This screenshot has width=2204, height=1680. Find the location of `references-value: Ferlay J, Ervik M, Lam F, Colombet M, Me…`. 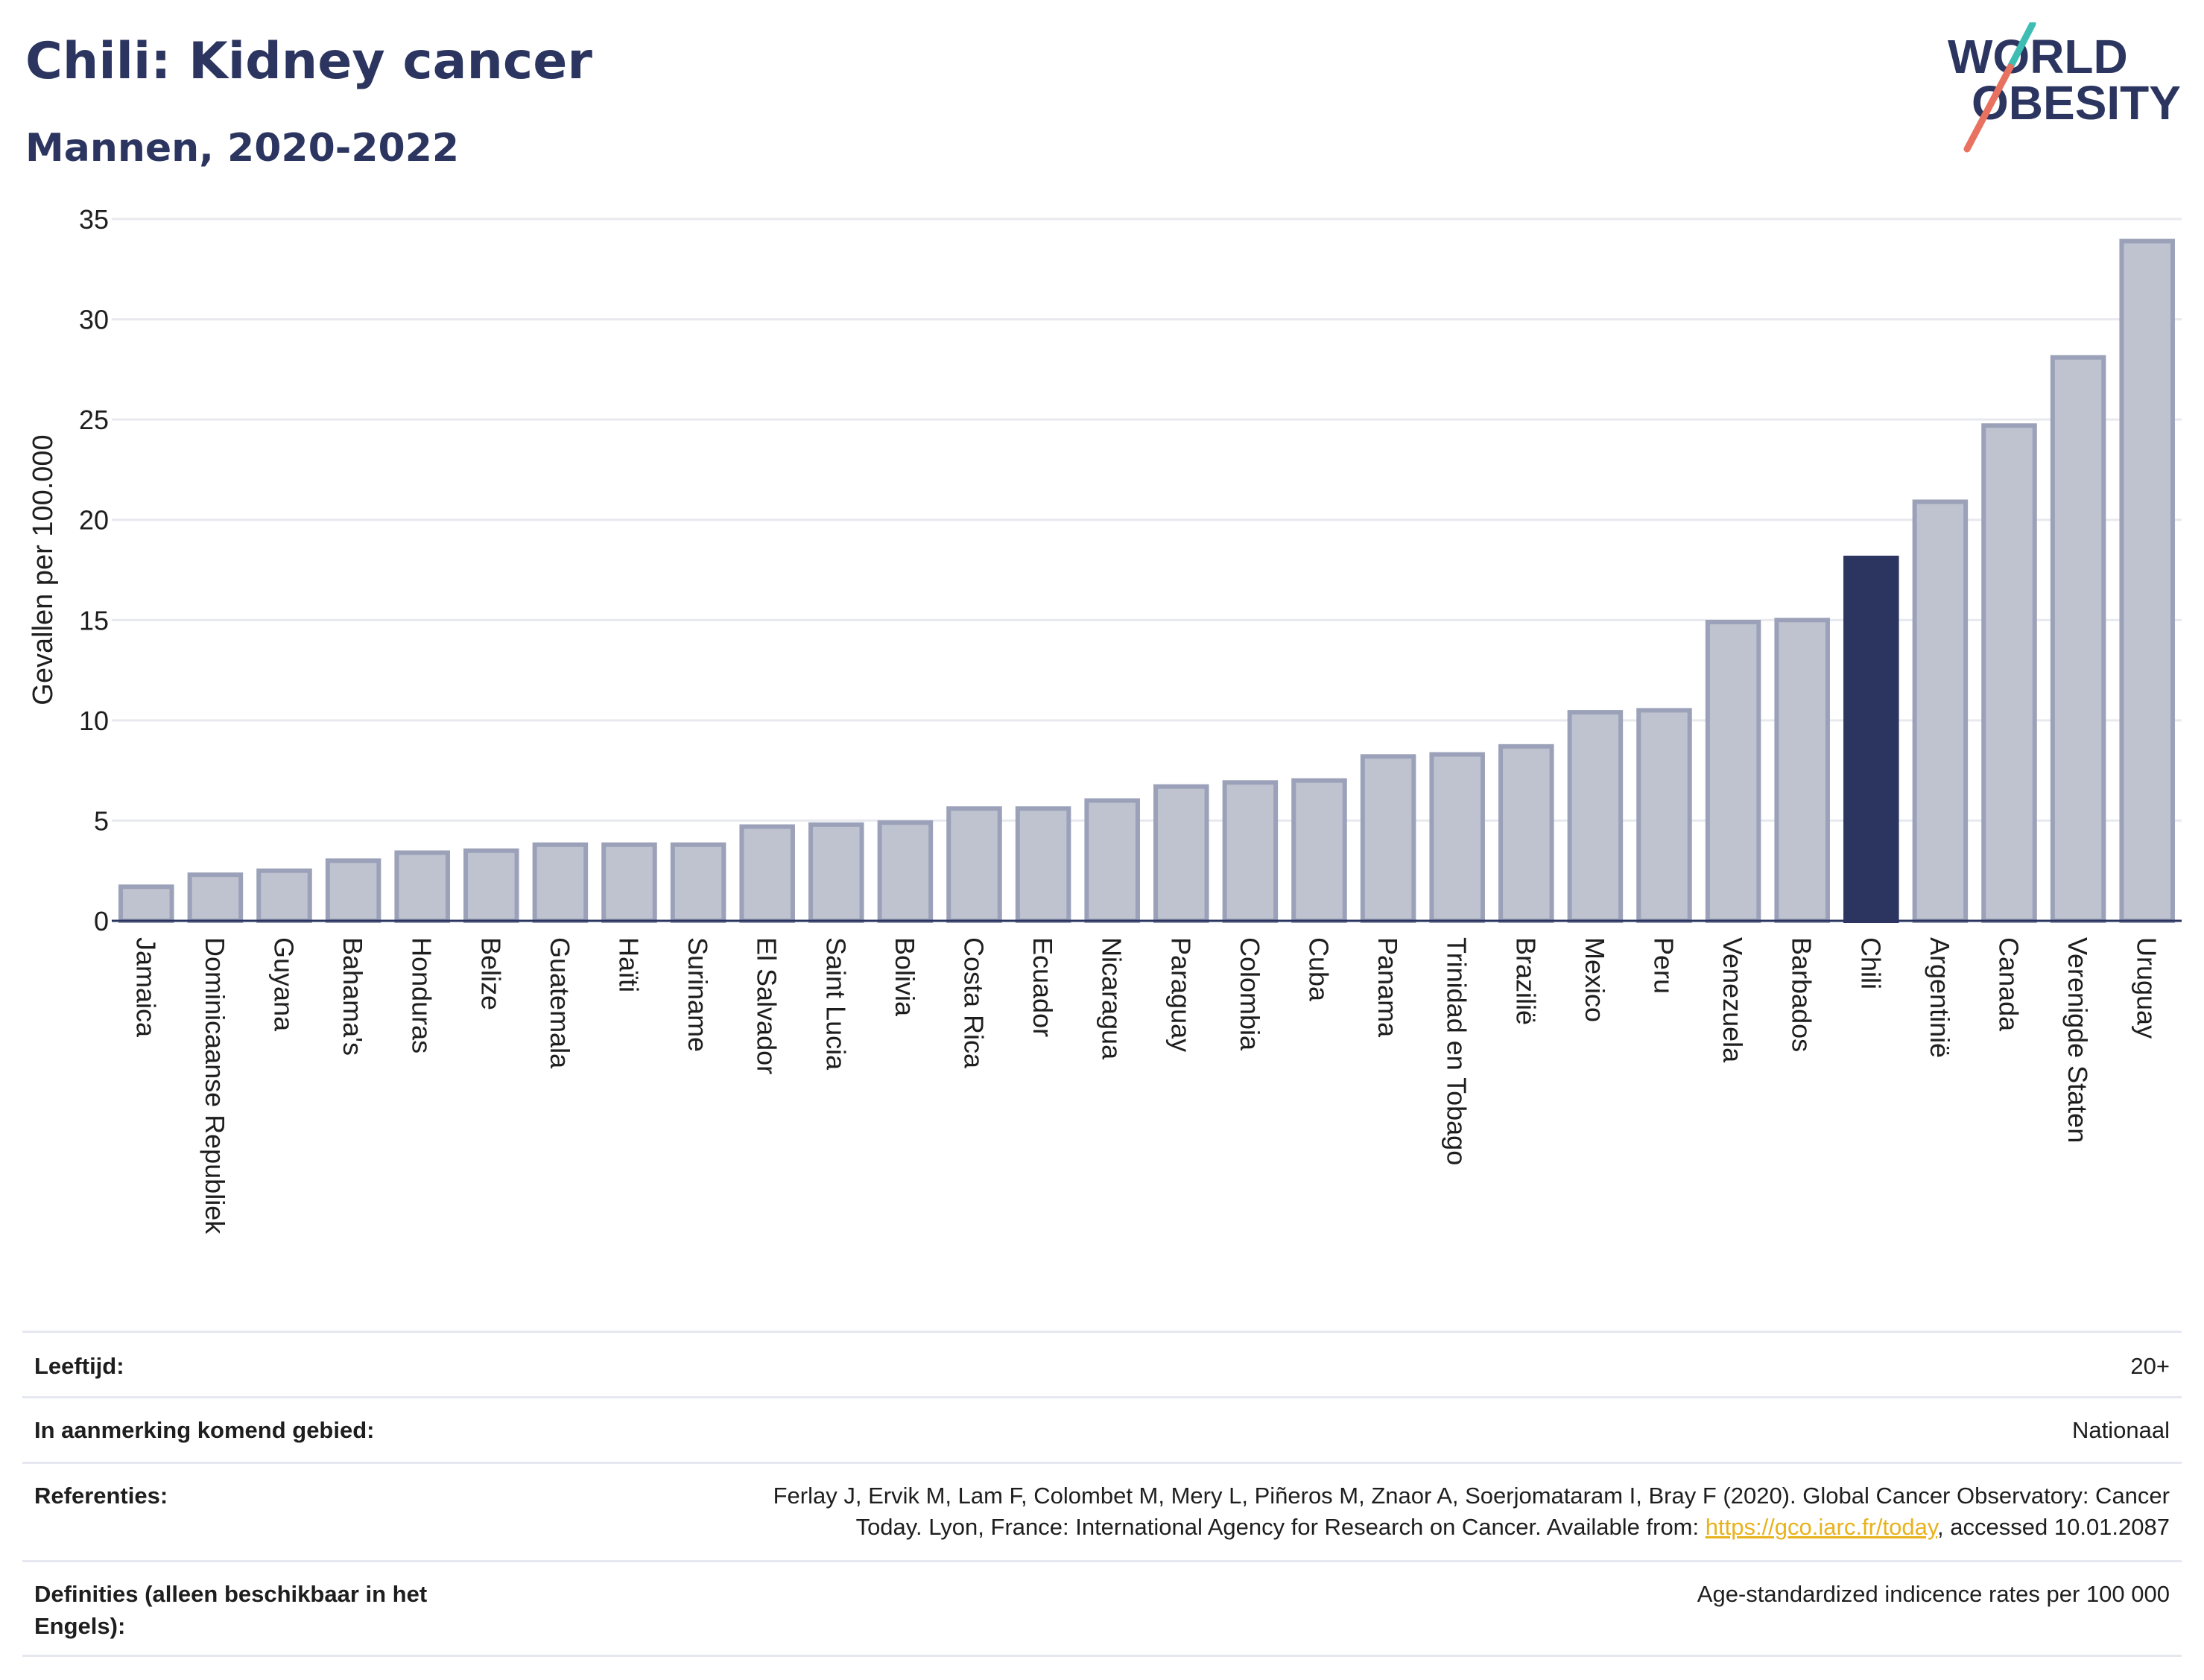

references-value: Ferlay J, Ervik M, Lam F, Colombet M, Me… is located at coordinates (1347, 1512).